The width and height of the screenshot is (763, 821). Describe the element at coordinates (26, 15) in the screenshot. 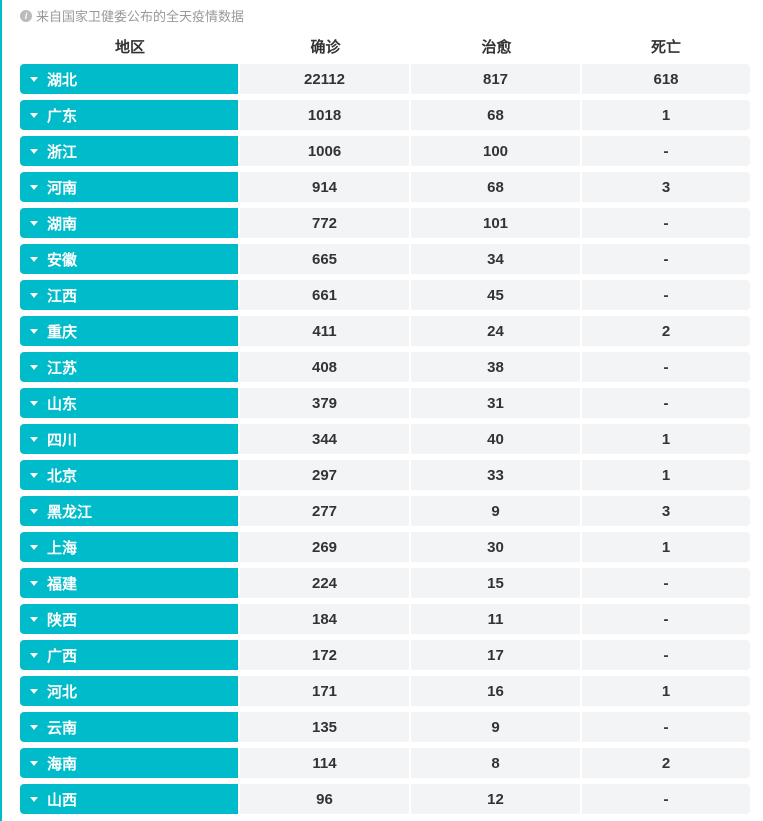

I see `info-icon: i` at that location.